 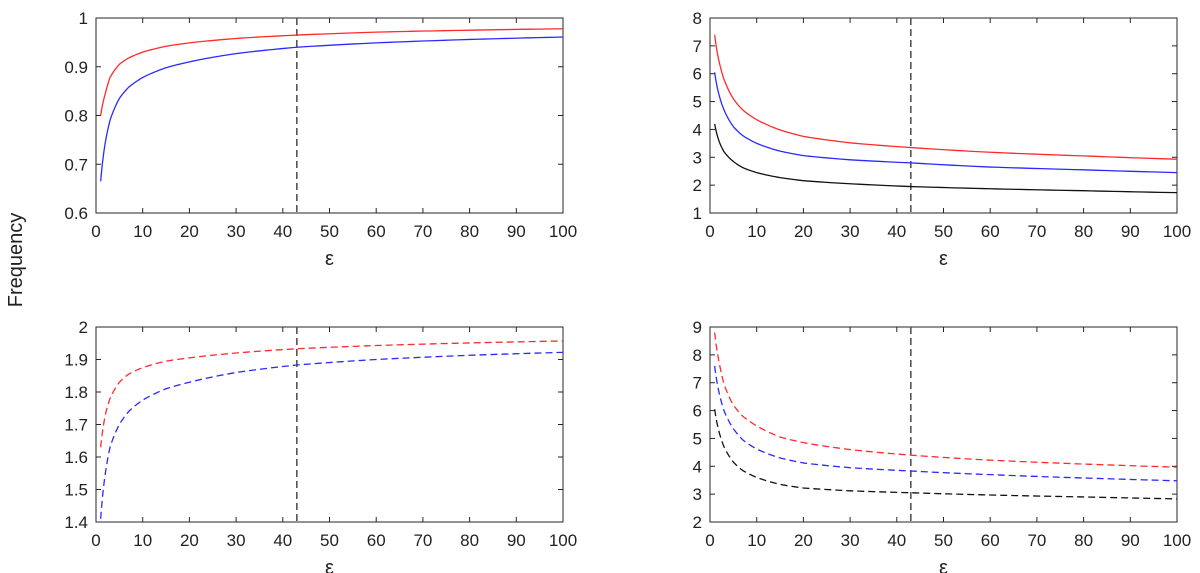 I want to click on figure-ylabel: Frequency, so click(x=16, y=260).